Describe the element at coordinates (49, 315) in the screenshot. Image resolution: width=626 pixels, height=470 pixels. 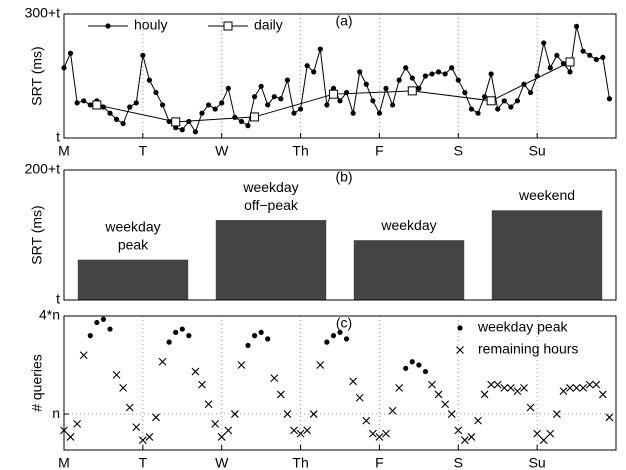
I see `y-tick-label: 4*n` at that location.